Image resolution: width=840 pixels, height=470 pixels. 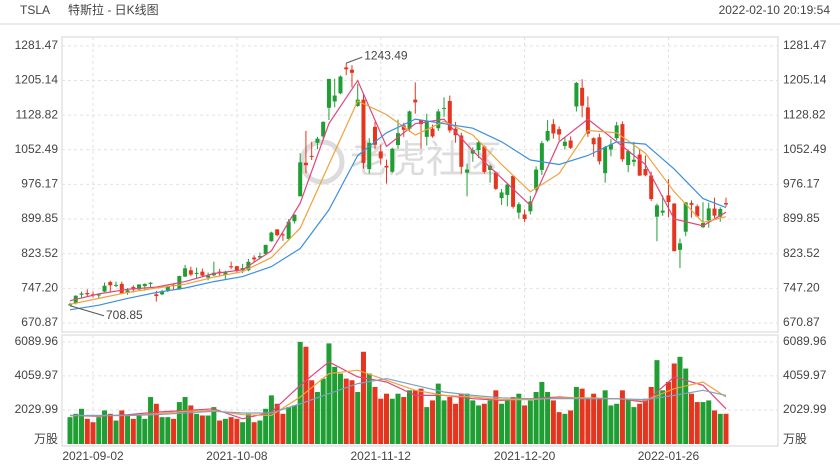 What do you see at coordinates (35, 10) in the screenshot?
I see `symbol: TSLA` at bounding box center [35, 10].